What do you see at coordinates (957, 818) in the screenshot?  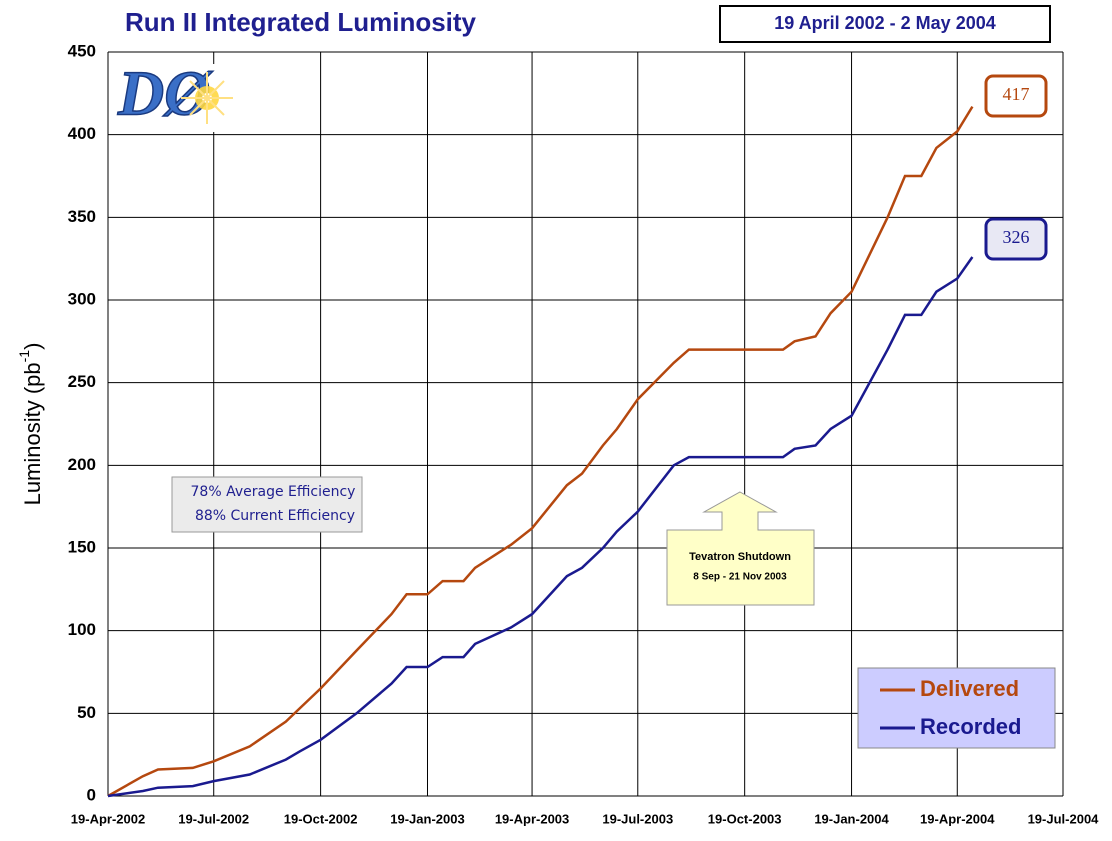 I see `x-tick-label: 19-Apr-2004` at bounding box center [957, 818].